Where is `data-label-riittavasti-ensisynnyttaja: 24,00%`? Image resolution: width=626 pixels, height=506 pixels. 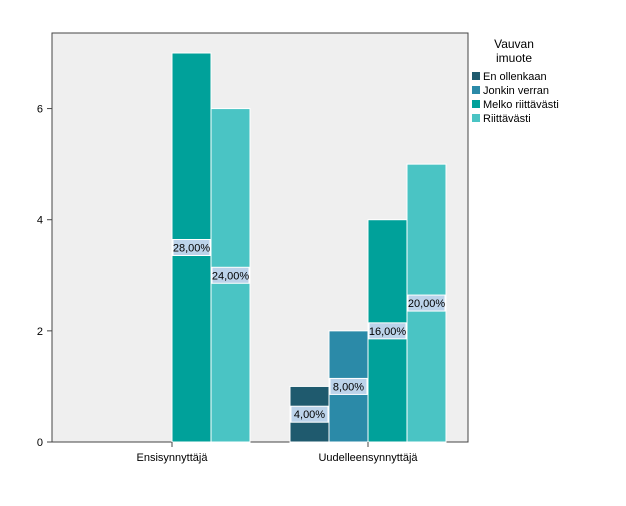 data-label-riittavasti-ensisynnyttaja: 24,00% is located at coordinates (231, 276).